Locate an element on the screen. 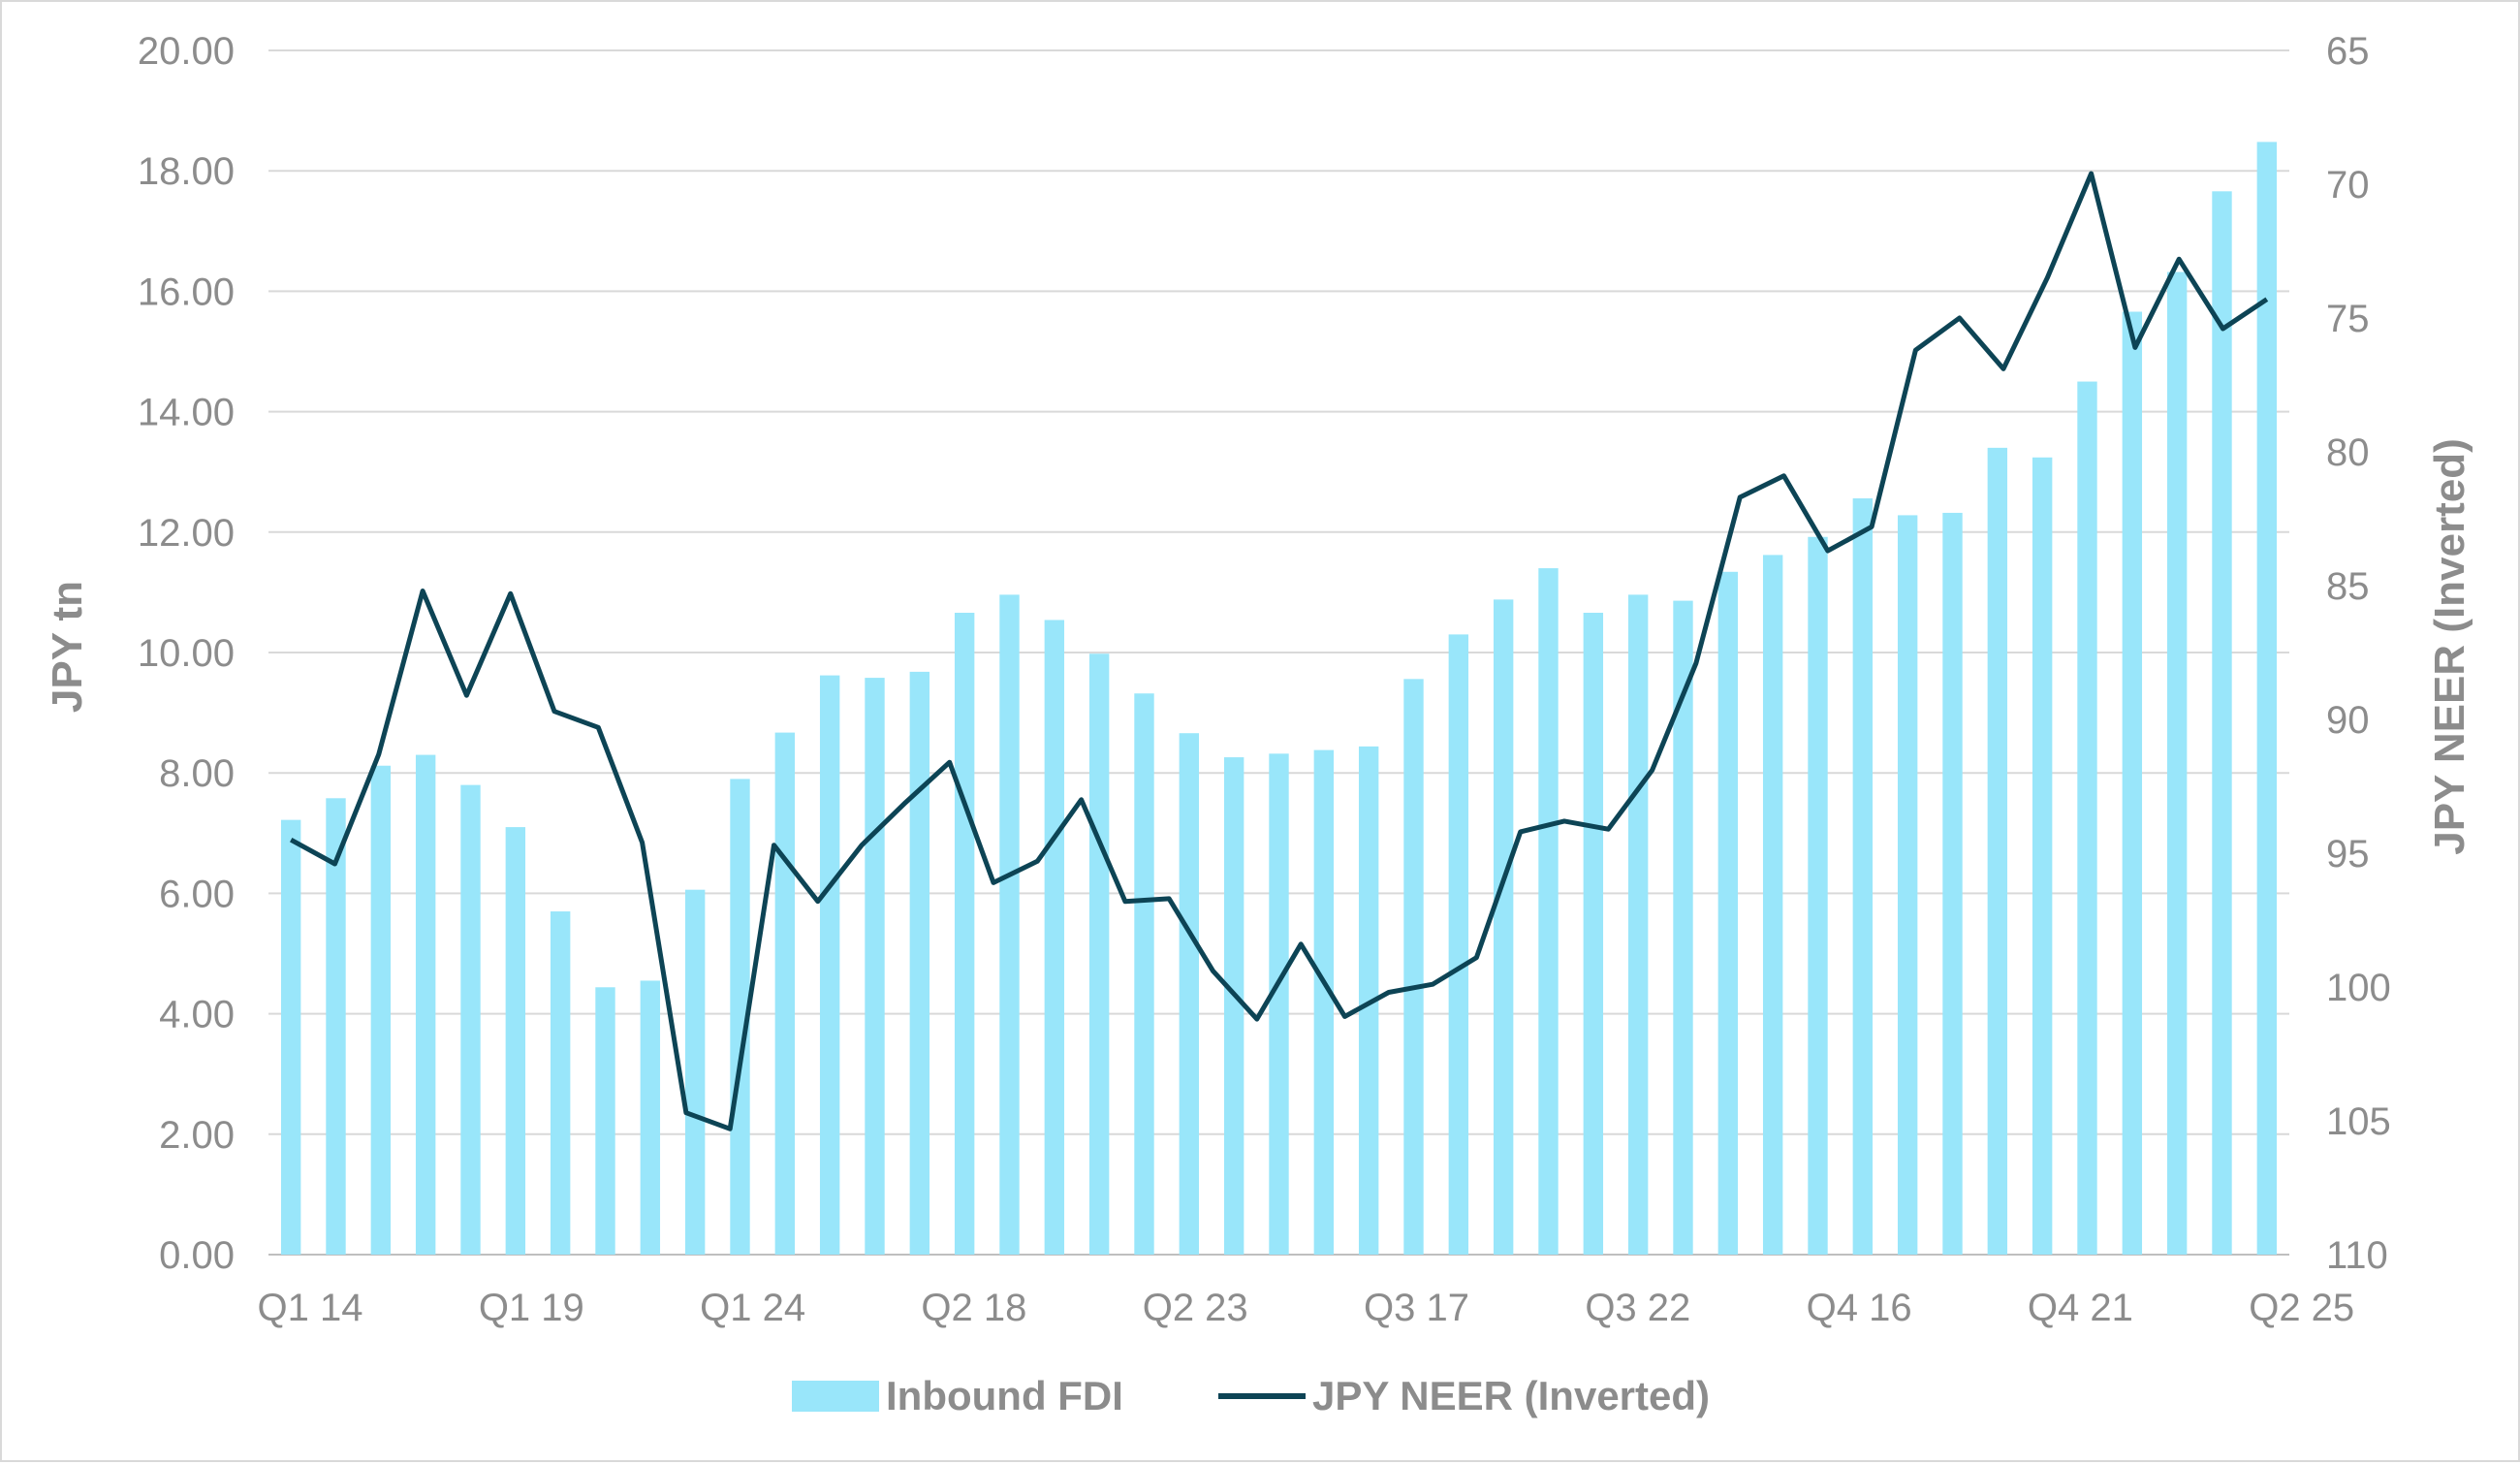 The width and height of the screenshot is (2520, 1465). y-right-tick-label: 90 is located at coordinates (2348, 720).